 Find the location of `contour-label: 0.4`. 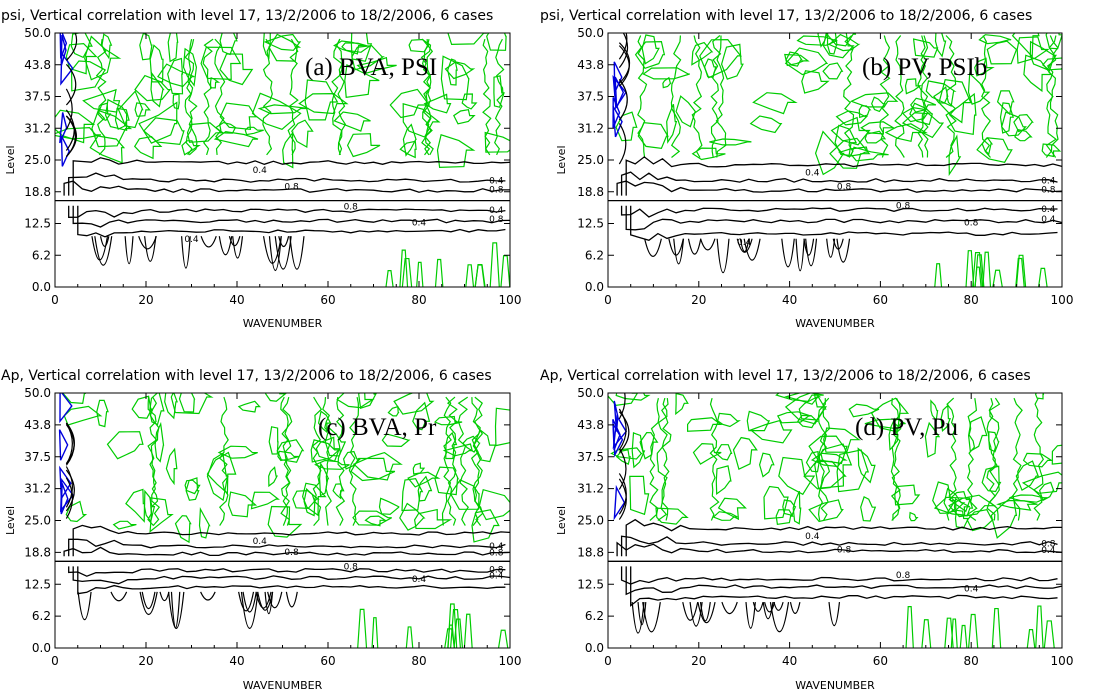

contour-label: 0.4 is located at coordinates (812, 174).